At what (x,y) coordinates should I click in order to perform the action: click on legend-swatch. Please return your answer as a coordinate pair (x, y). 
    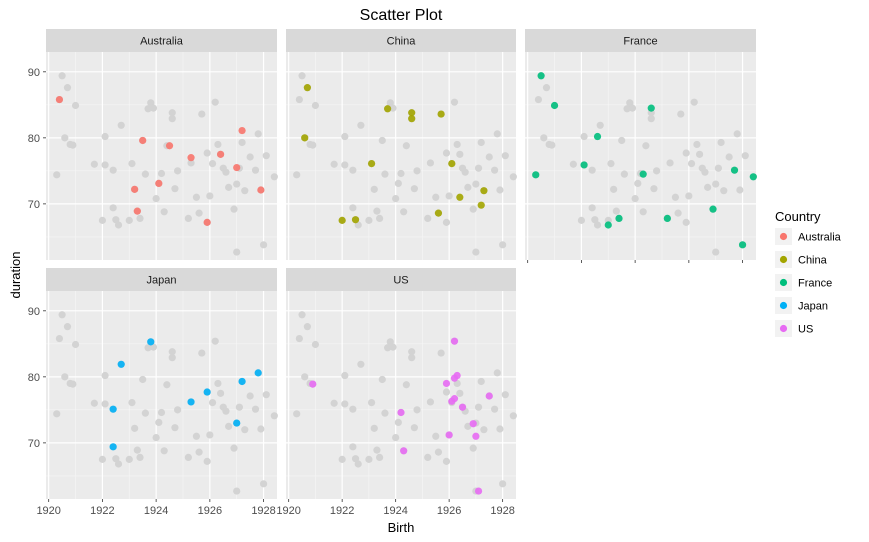
    Looking at the image, I should click on (783, 328).